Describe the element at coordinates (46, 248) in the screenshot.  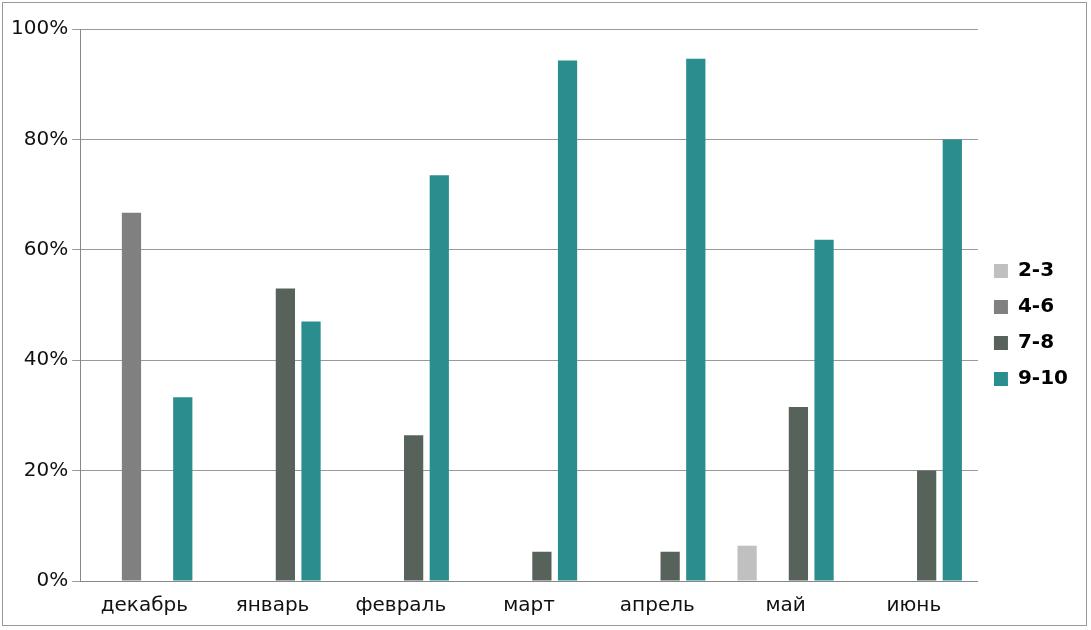
I see `y-tick-label: 60%` at that location.